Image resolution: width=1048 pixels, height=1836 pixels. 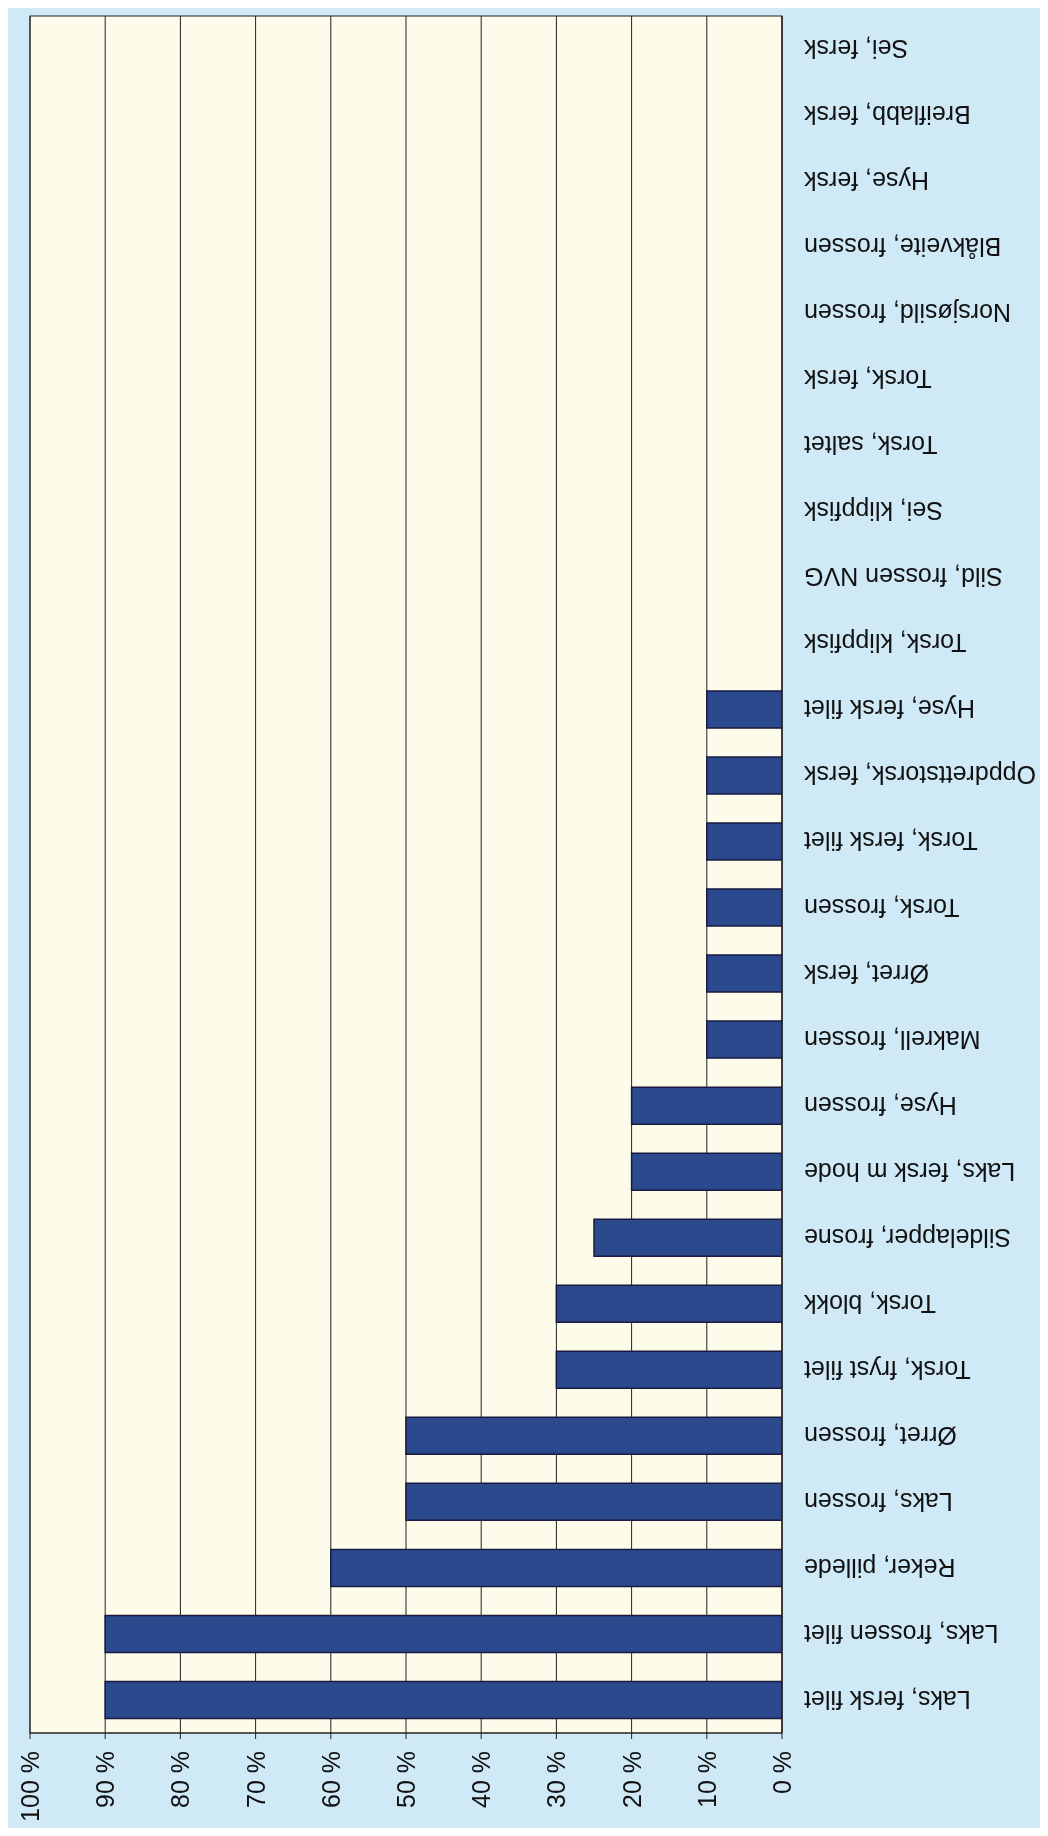 What do you see at coordinates (920, 775) in the screenshot?
I see `y-tick-label: Oppdrettstorsk, fersk` at bounding box center [920, 775].